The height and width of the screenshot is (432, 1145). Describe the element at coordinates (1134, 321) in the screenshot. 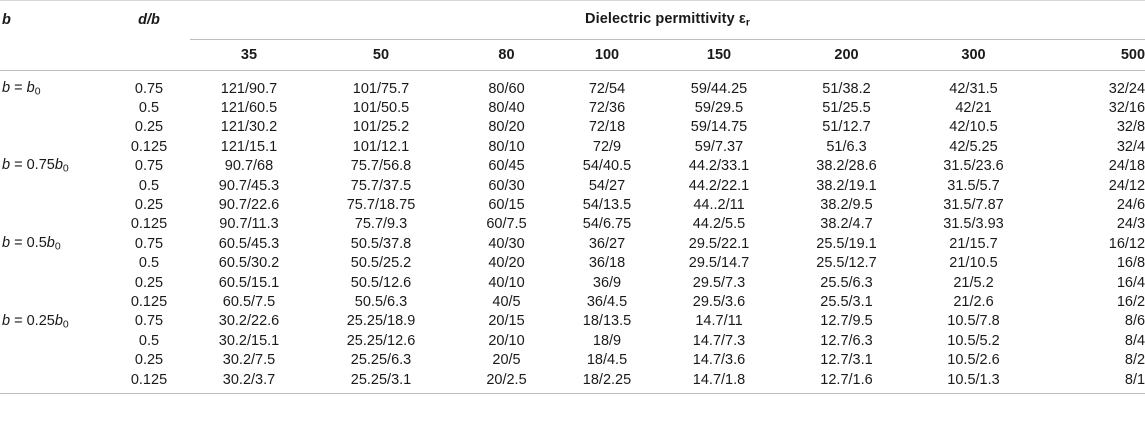

I see `table-cell: 8/6` at that location.